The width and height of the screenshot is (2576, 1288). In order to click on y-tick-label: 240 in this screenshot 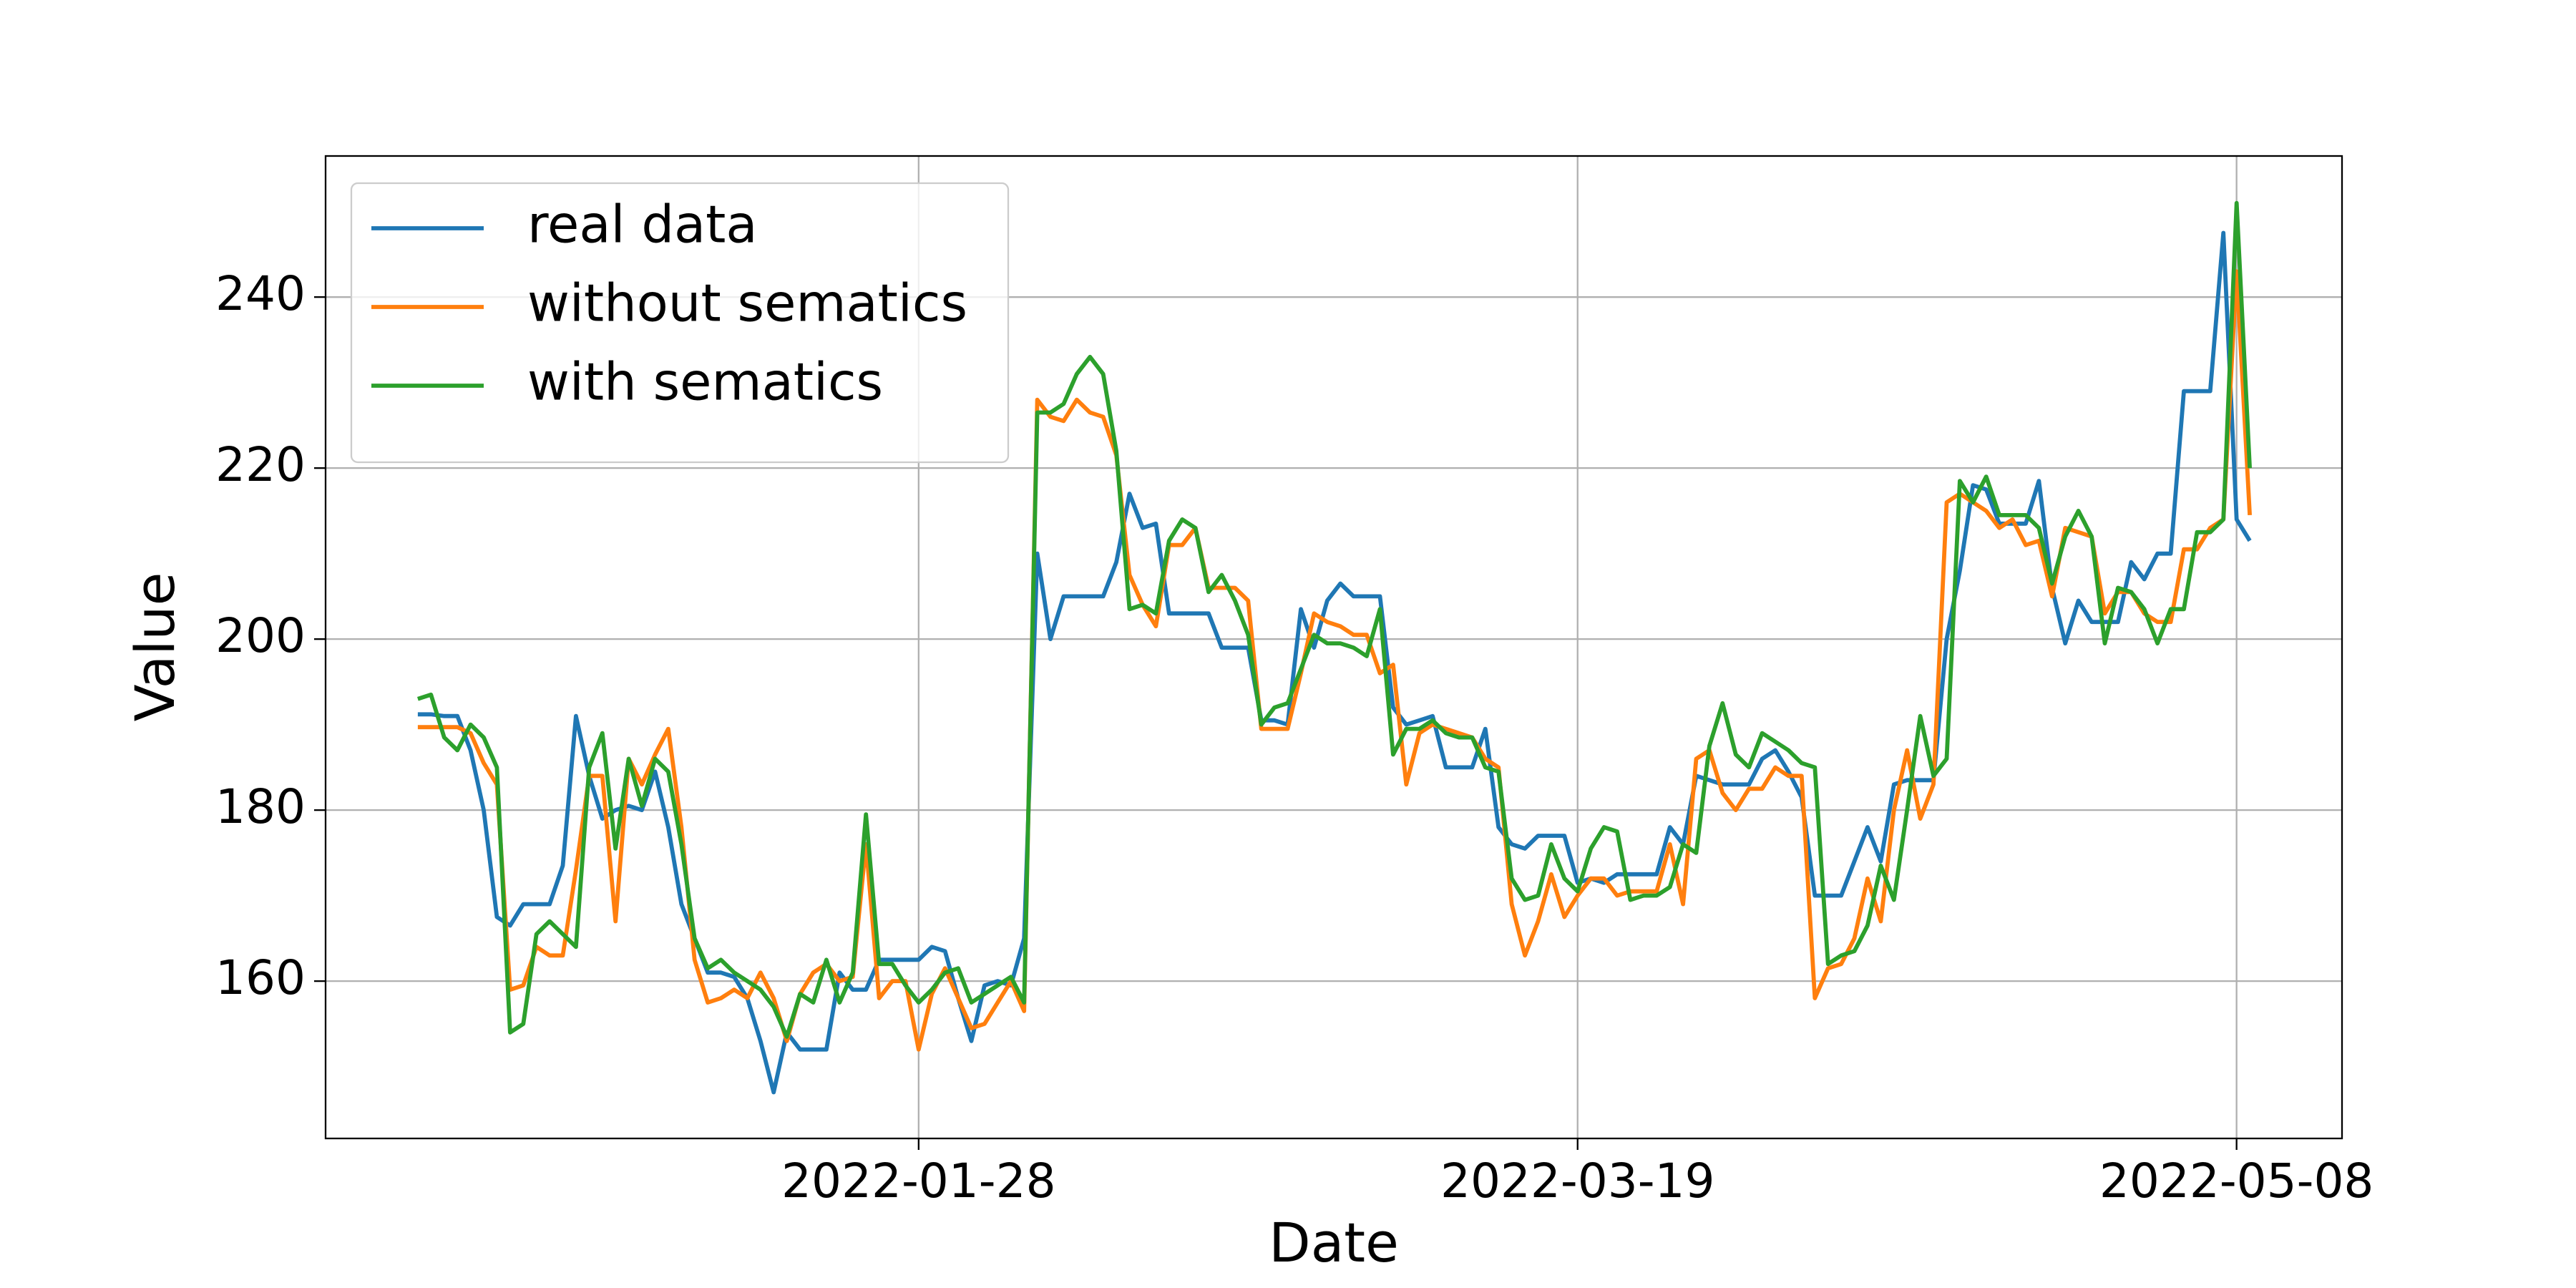, I will do `click(260, 293)`.